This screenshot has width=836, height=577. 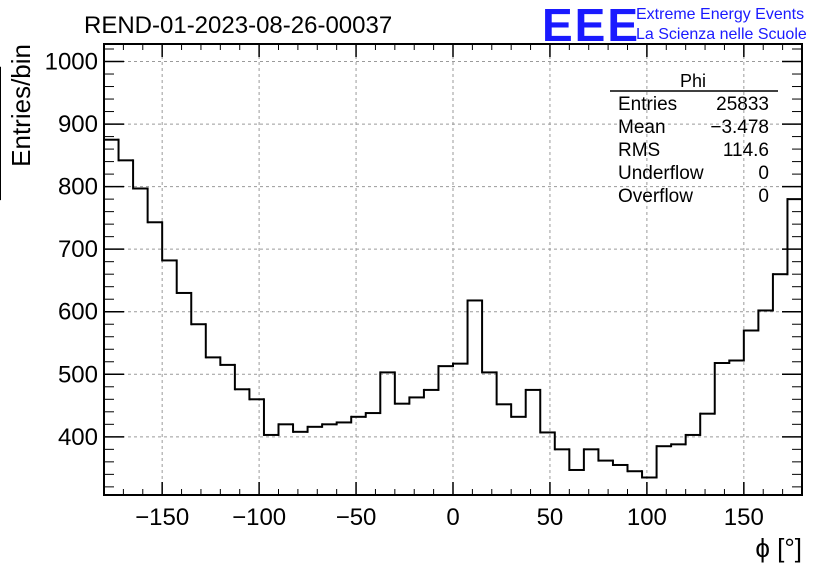 I want to click on stats-label-entries: Entries, so click(x=647, y=104).